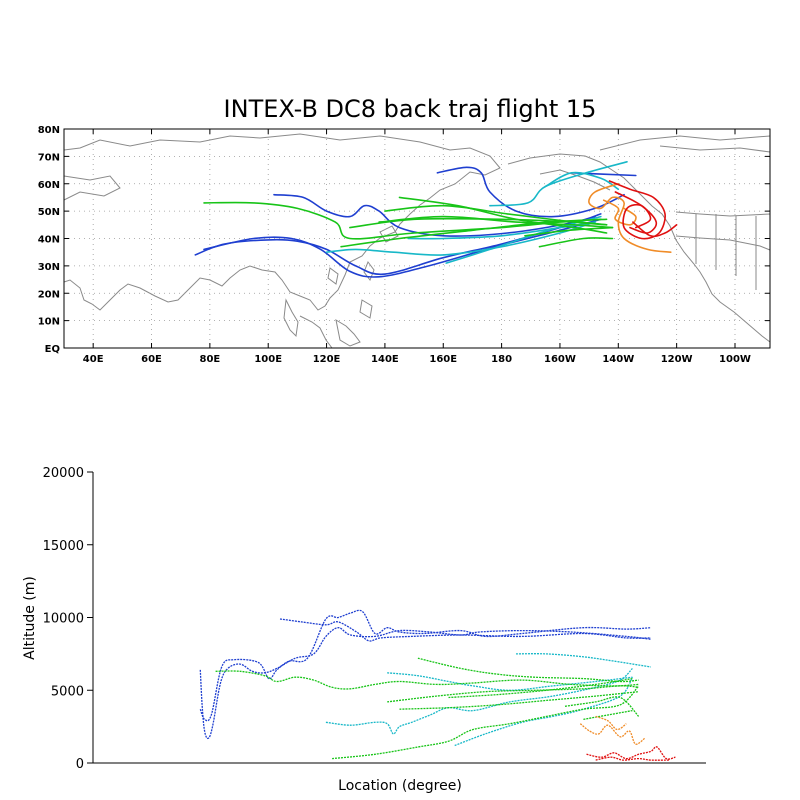 The height and width of the screenshot is (800, 800). Describe the element at coordinates (385, 359) in the screenshot. I see `x-tick-label: 140E` at that location.